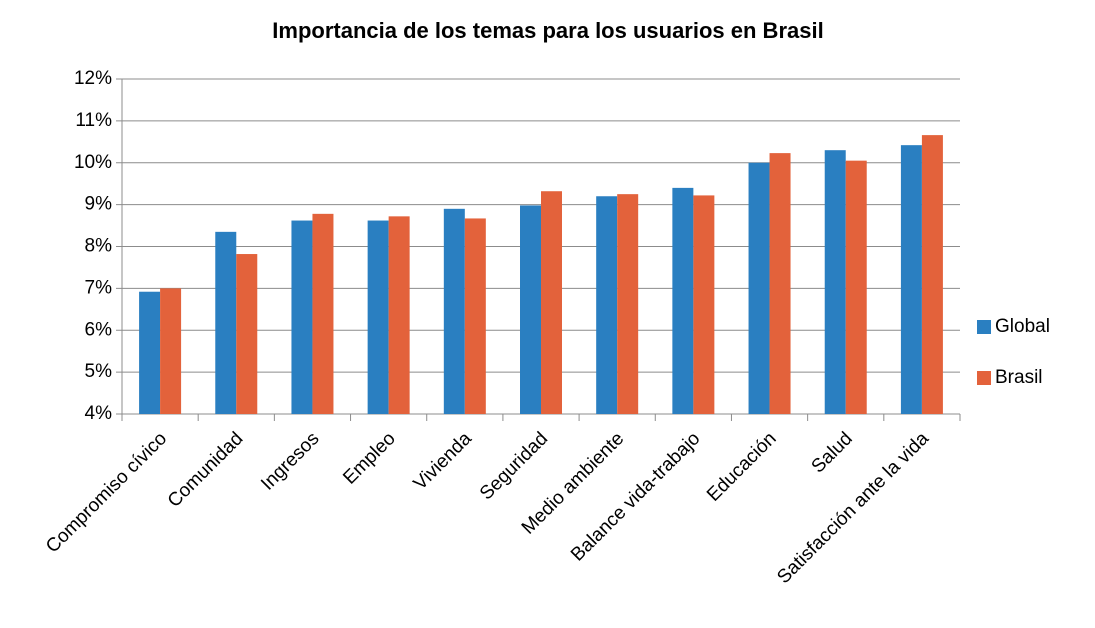 The height and width of the screenshot is (628, 1095). I want to click on y-tick-label: 9%, so click(99, 204).